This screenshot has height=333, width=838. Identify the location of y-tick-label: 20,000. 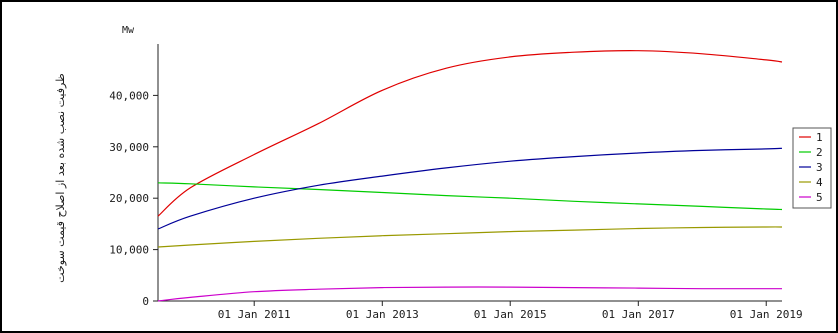
(129, 198).